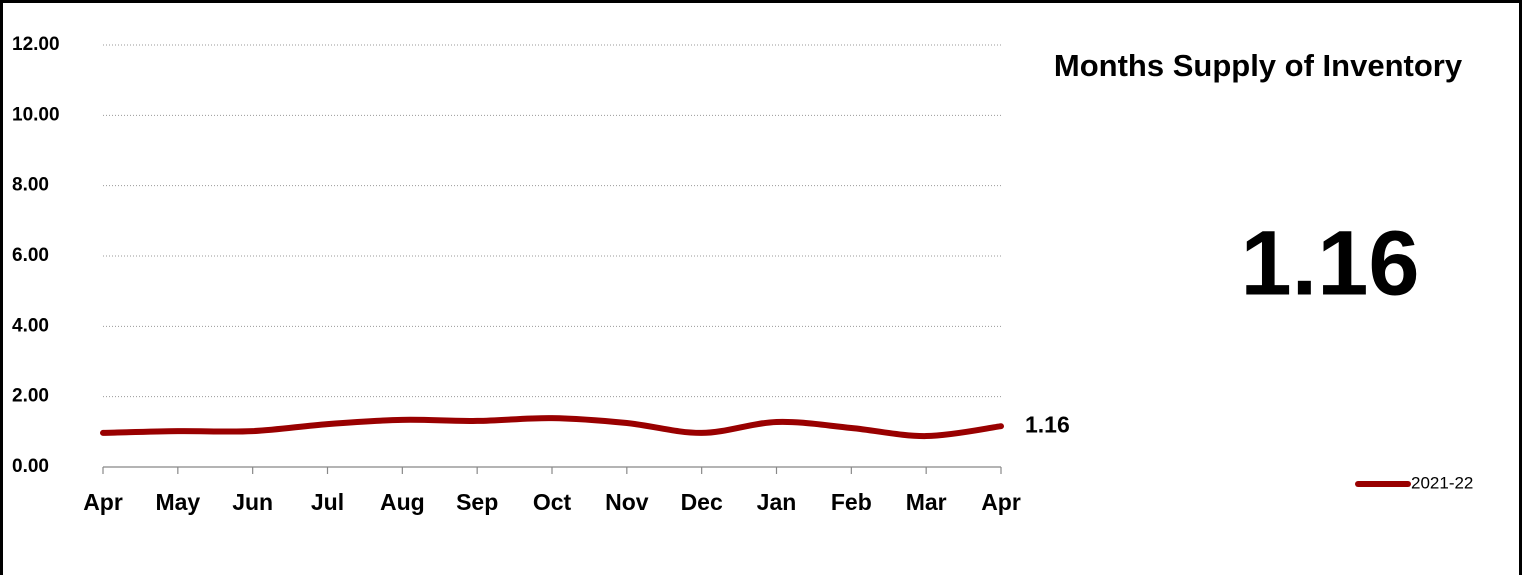 The height and width of the screenshot is (575, 1522). Describe the element at coordinates (30, 255) in the screenshot. I see `y-tick-label: 6.00` at that location.